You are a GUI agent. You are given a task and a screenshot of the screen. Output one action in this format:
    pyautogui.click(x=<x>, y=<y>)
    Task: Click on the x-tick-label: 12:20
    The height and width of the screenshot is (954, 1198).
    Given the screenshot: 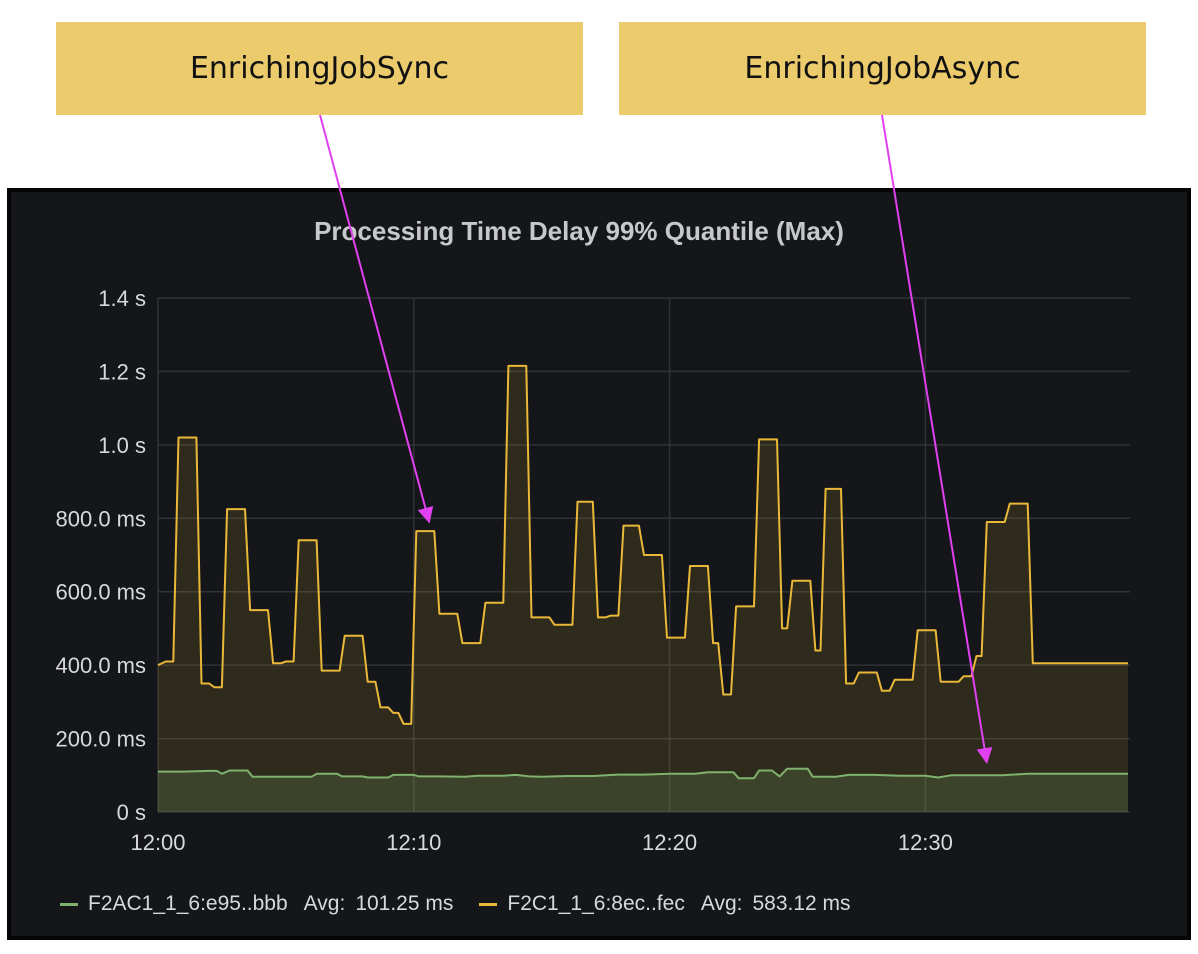 What is the action you would take?
    pyautogui.click(x=669, y=842)
    